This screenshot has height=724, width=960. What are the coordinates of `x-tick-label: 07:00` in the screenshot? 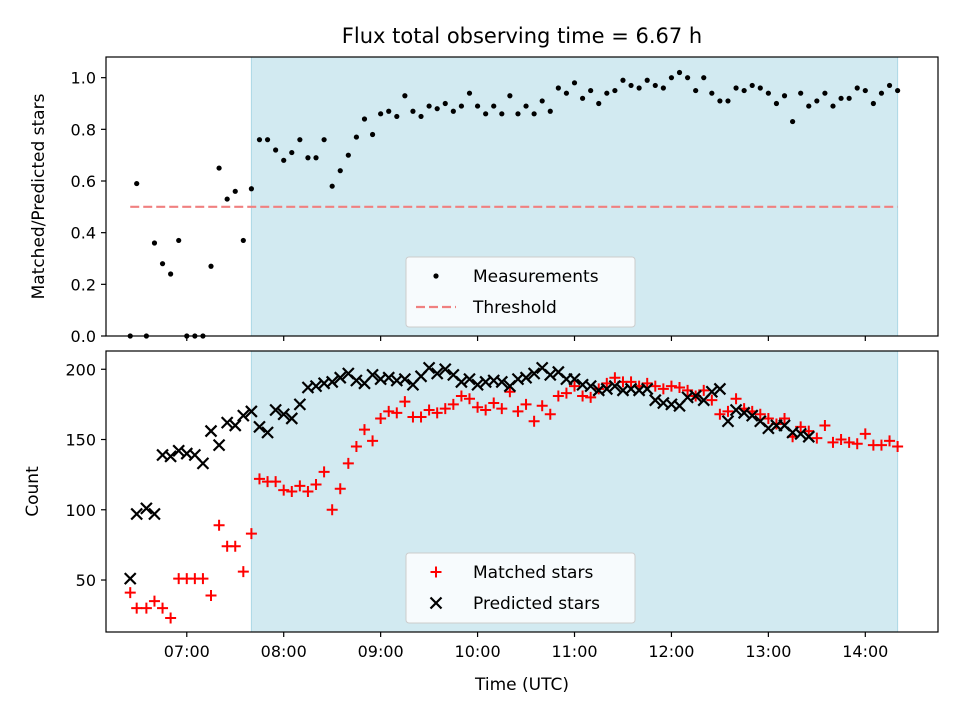 It's located at (187, 651).